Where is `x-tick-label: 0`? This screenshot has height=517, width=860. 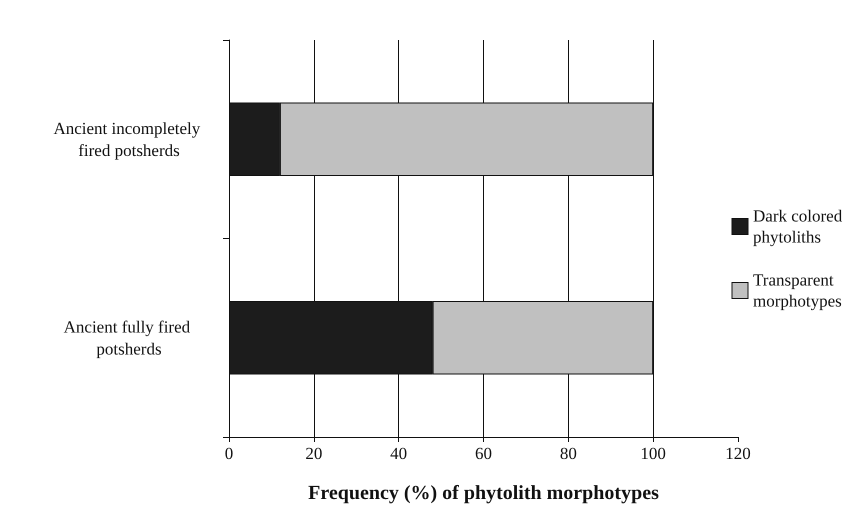
x-tick-label: 0 is located at coordinates (229, 453).